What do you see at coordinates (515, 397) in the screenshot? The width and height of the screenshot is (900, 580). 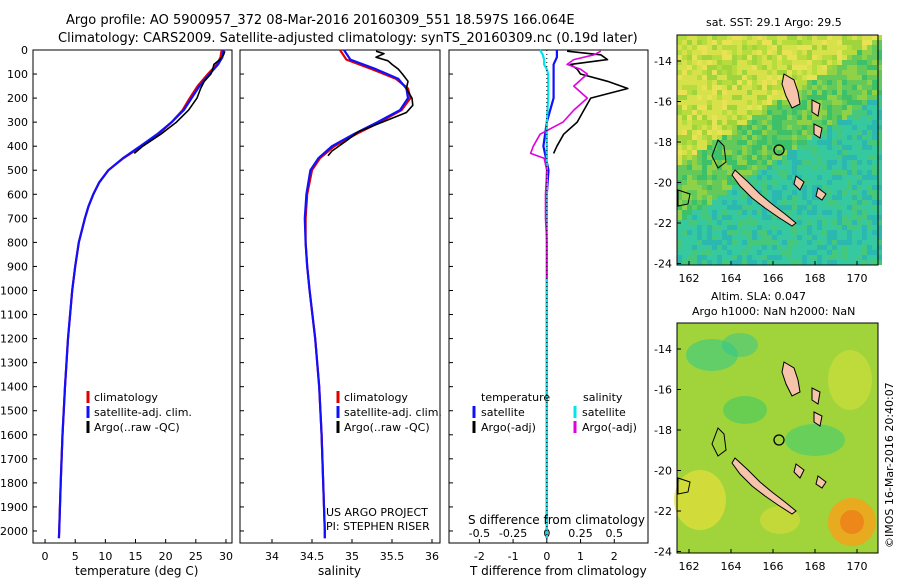 I see `legend-title-temperature: temperature` at bounding box center [515, 397].